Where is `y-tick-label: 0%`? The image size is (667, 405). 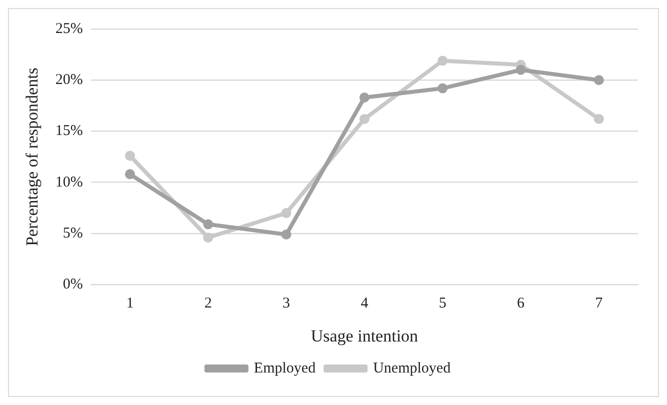
y-tick-label: 0% is located at coordinates (72, 284).